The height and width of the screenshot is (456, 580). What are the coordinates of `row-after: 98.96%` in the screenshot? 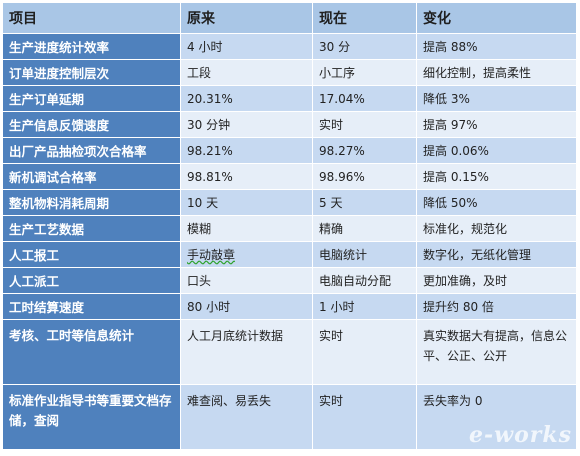 It's located at (364, 176).